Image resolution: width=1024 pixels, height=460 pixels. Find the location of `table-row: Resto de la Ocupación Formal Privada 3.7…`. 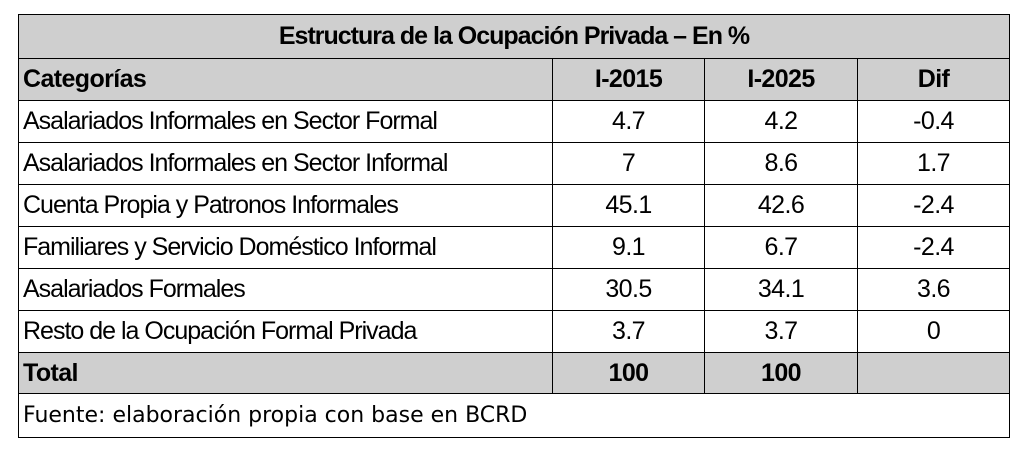

table-row: Resto de la Ocupación Formal Privada 3.7… is located at coordinates (514, 331).